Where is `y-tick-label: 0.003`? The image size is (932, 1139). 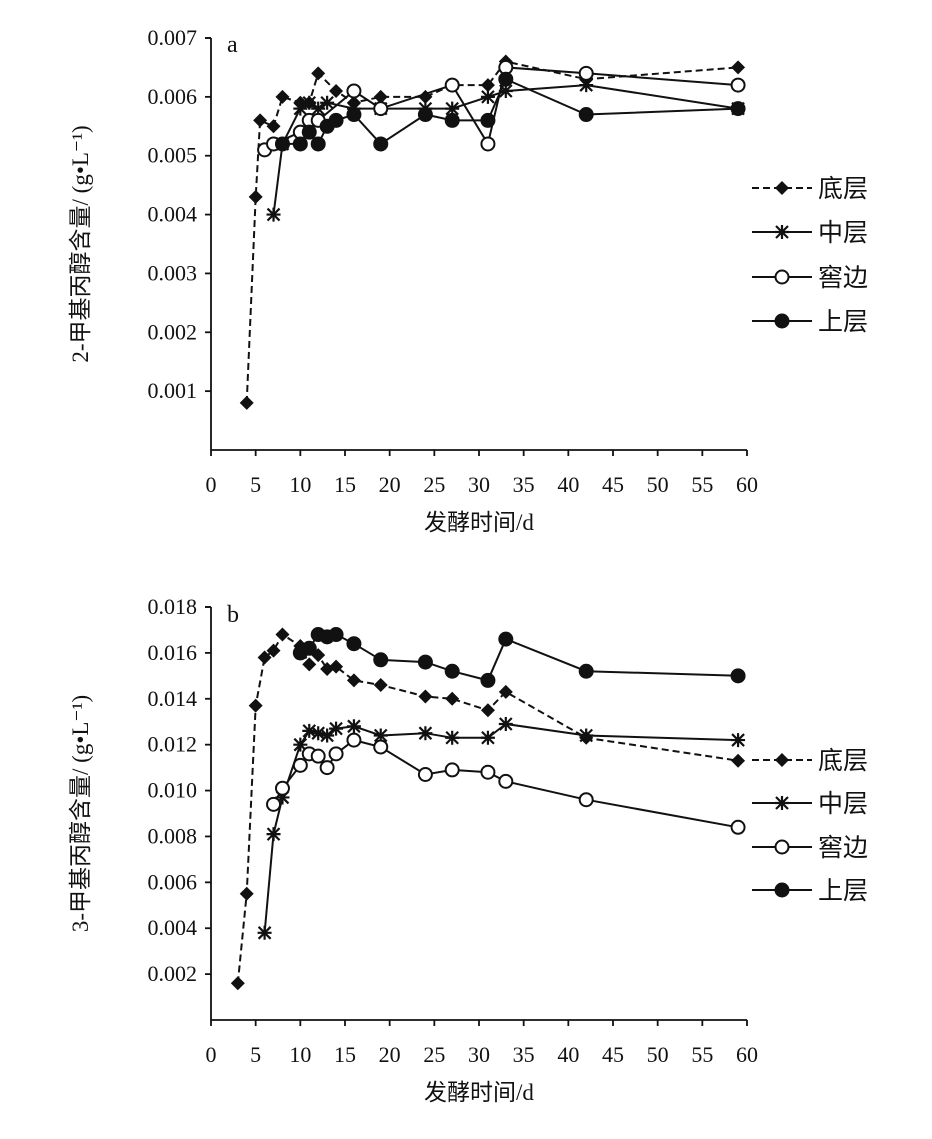 y-tick-label: 0.003 is located at coordinates (173, 272).